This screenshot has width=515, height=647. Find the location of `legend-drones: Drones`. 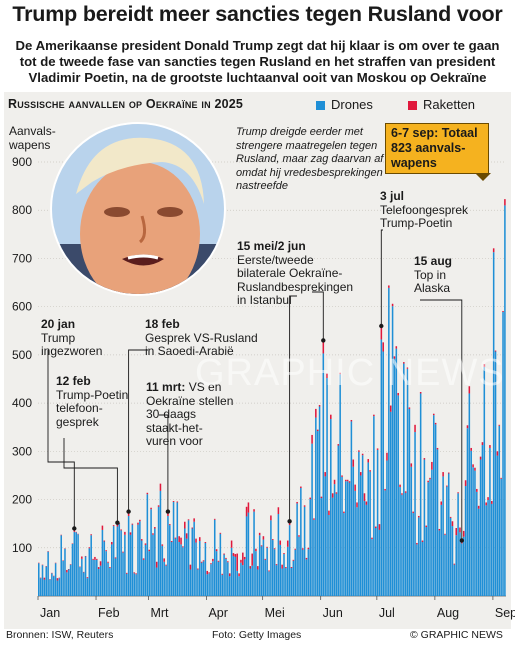

legend-drones: Drones is located at coordinates (344, 104).